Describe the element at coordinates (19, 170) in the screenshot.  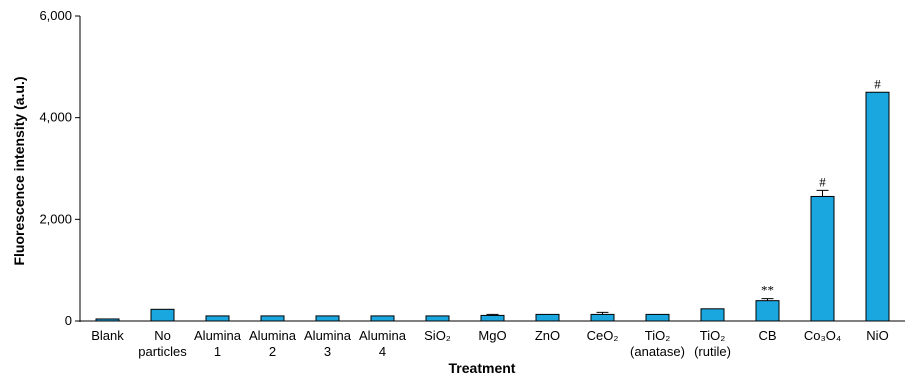
I see `y-axis-title: Fluorescence intensity (a.u.)` at that location.